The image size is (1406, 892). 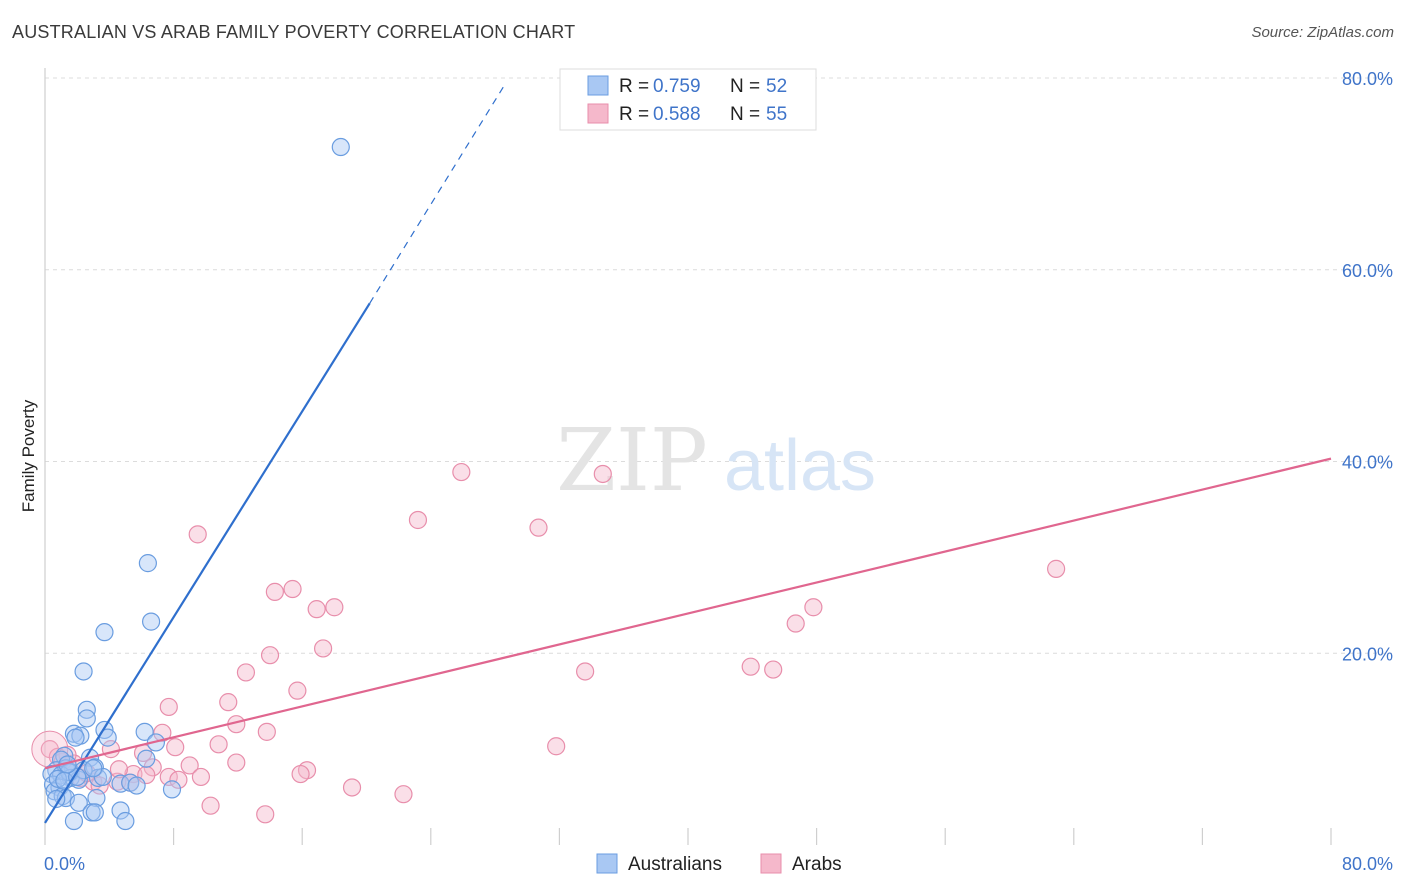 What do you see at coordinates (634, 114) in the screenshot?
I see `arabs-r-label: R =` at bounding box center [634, 114].